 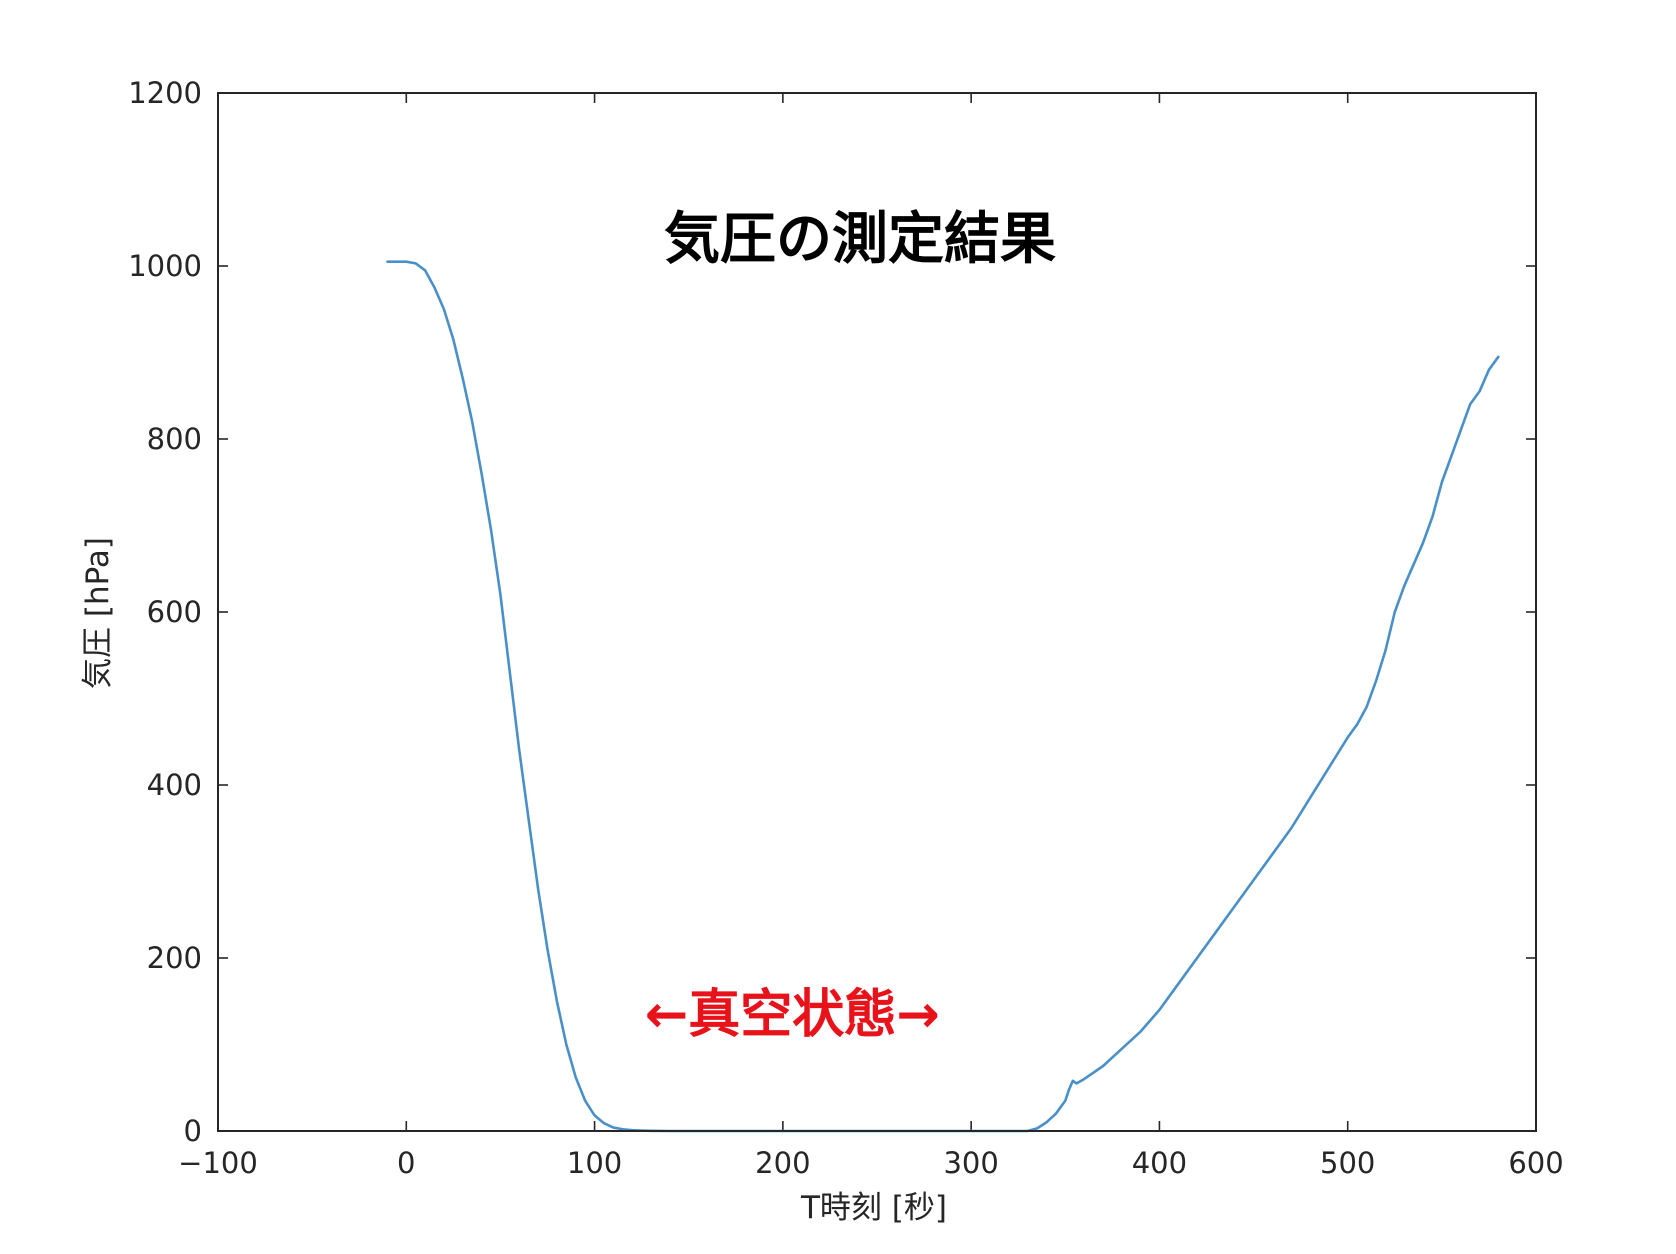 I want to click on y-tick-label: 0, so click(x=193, y=1131).